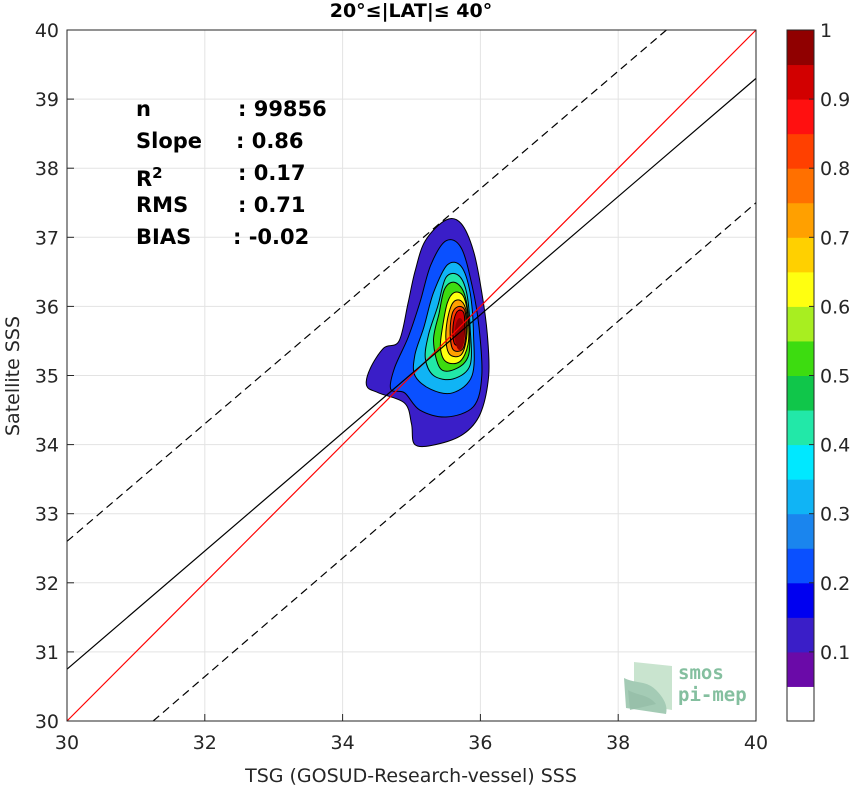 The height and width of the screenshot is (787, 855). I want to click on y-tick-label: 35, so click(47, 377).